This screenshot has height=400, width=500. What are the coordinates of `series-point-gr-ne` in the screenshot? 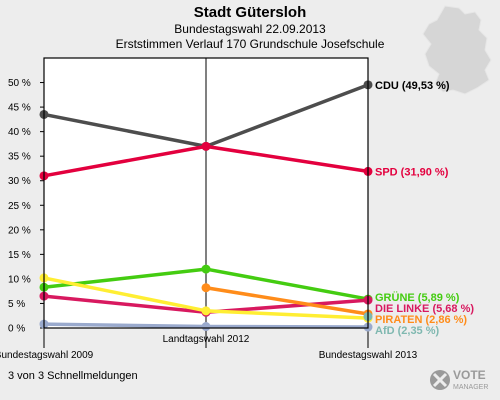 It's located at (206, 269).